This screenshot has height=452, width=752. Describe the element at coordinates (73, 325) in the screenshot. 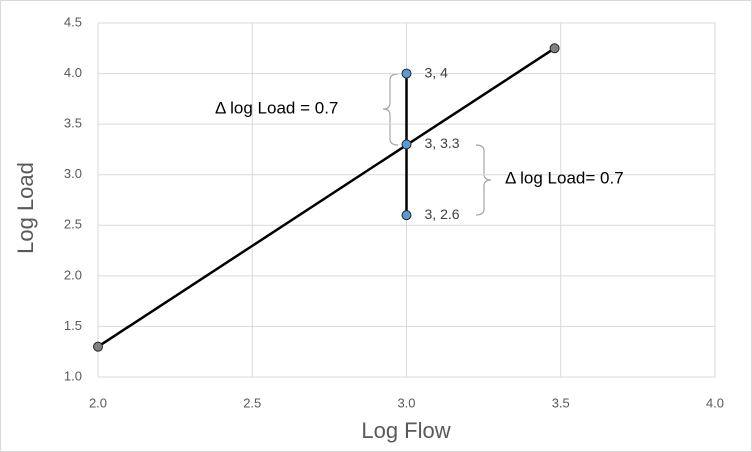

I see `y-tick-label: 1.5` at that location.